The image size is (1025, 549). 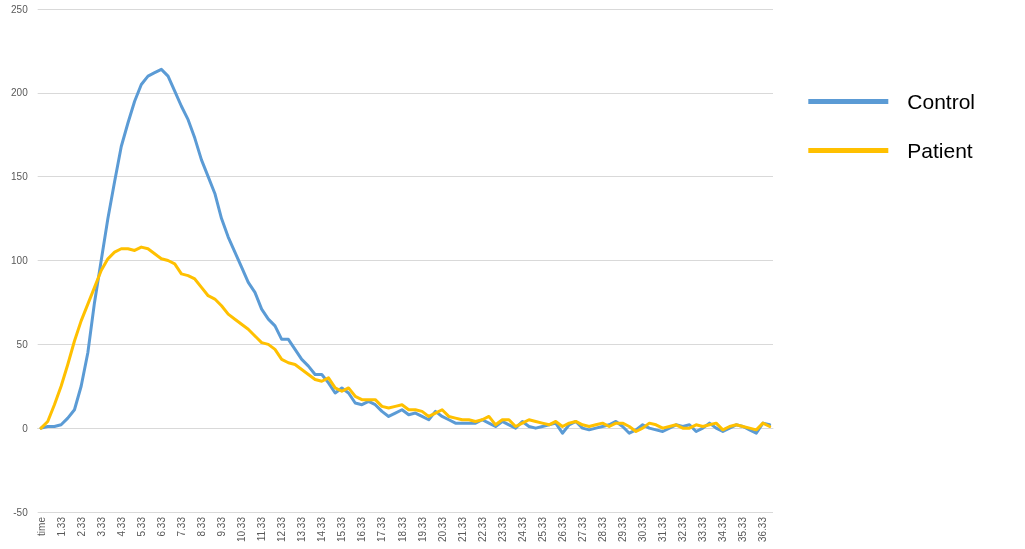 What do you see at coordinates (201, 526) in the screenshot?
I see `x-tick-label: 8.33` at bounding box center [201, 526].